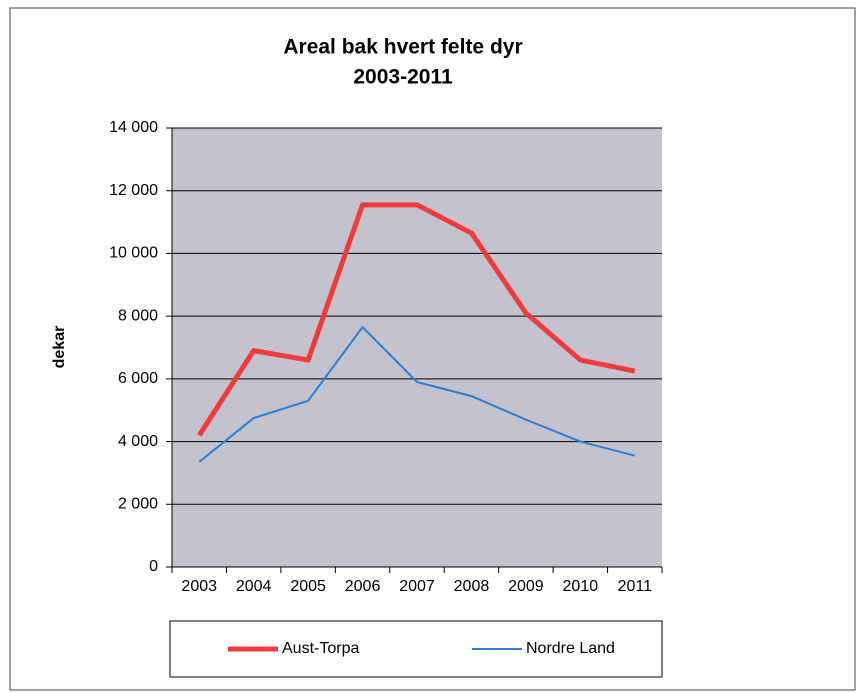 The image size is (866, 693). Describe the element at coordinates (320, 648) in the screenshot. I see `legend-label: Aust-Torpa` at that location.